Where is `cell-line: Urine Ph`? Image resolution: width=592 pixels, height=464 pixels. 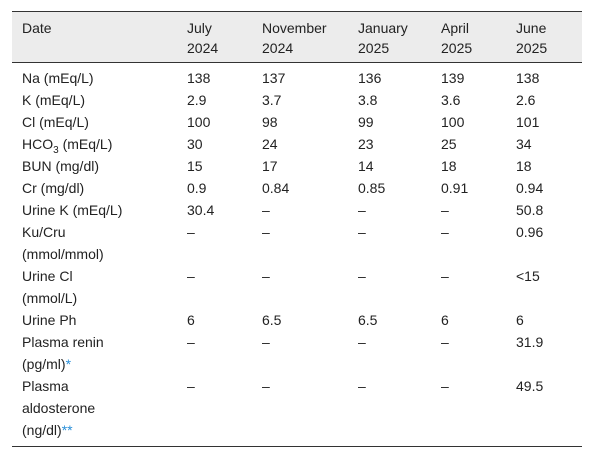
cell-line: Urine Ph is located at coordinates (49, 320).